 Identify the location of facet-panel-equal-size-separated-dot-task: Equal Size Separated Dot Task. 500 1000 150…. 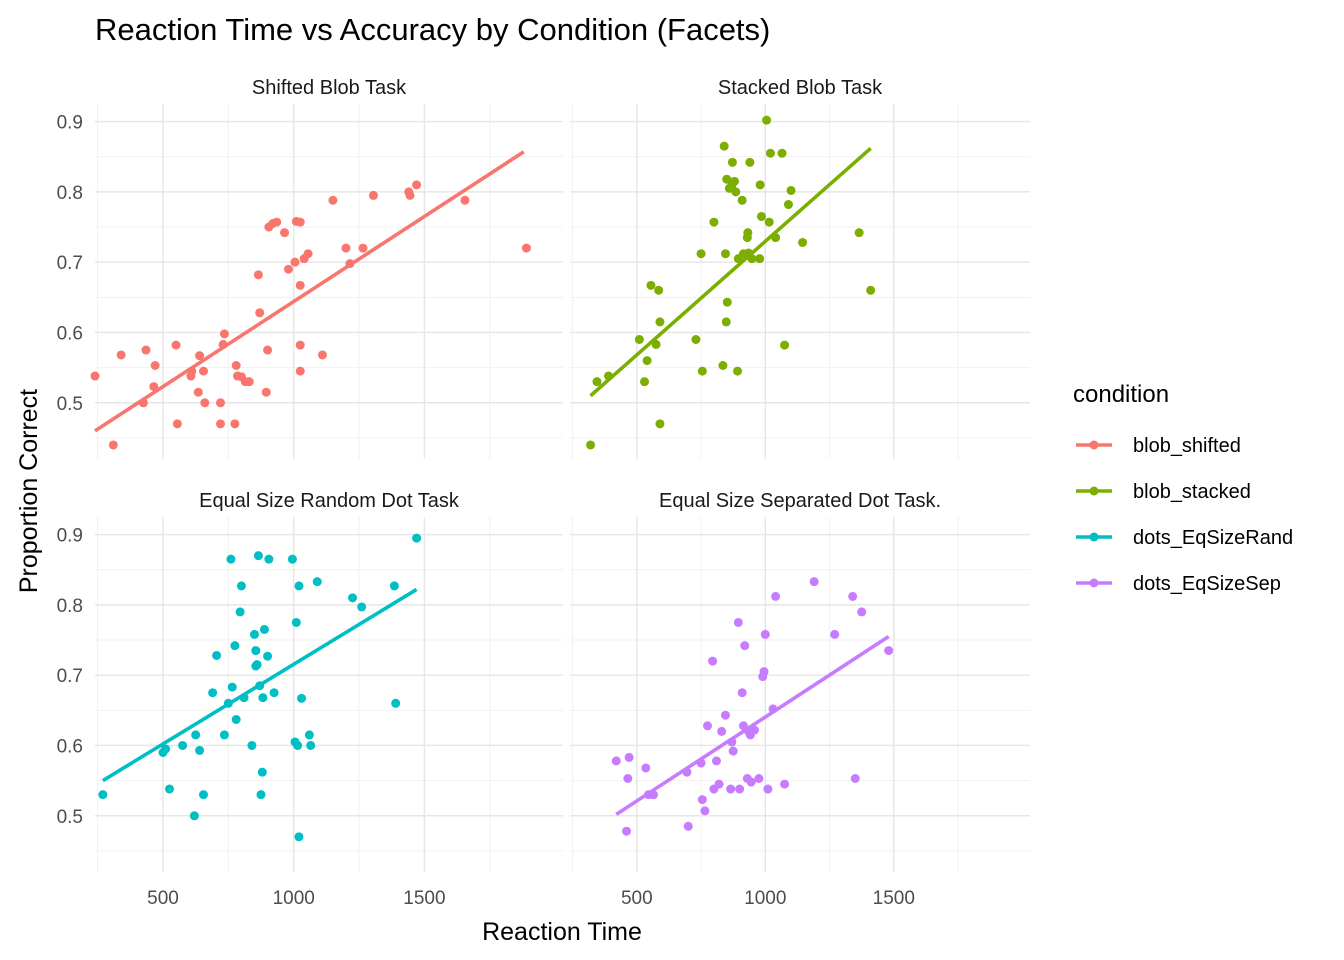
(800, 699).